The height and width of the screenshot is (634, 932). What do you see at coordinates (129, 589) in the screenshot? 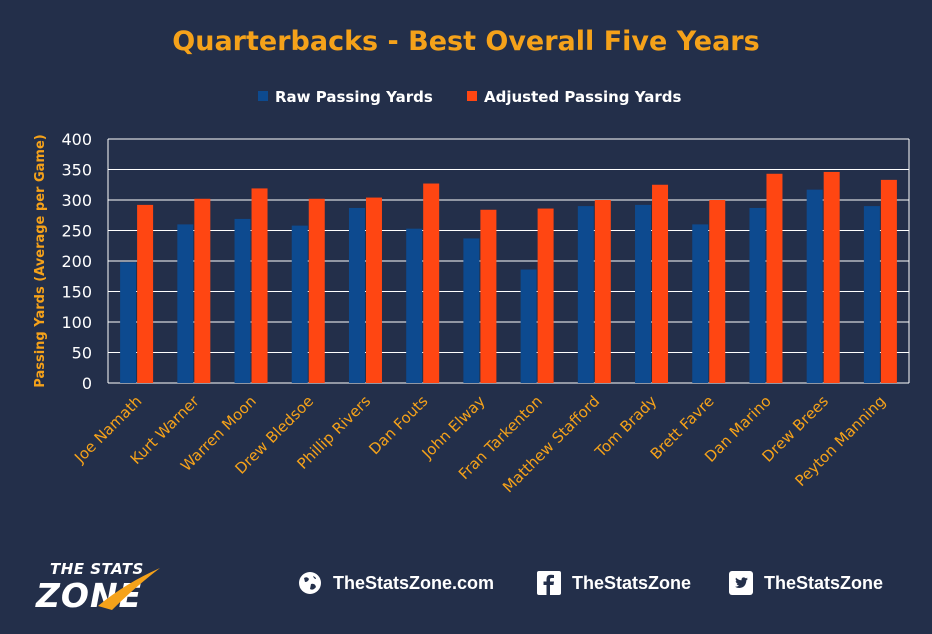
I see `logo-swoosh-icon` at bounding box center [129, 589].